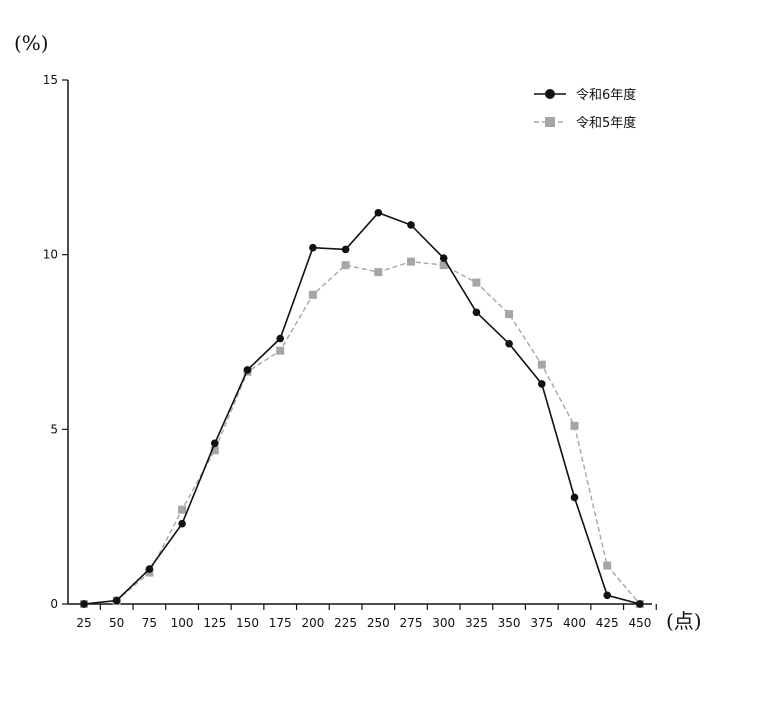  What do you see at coordinates (50, 80) in the screenshot?
I see `y-tick-label: 15` at bounding box center [50, 80].